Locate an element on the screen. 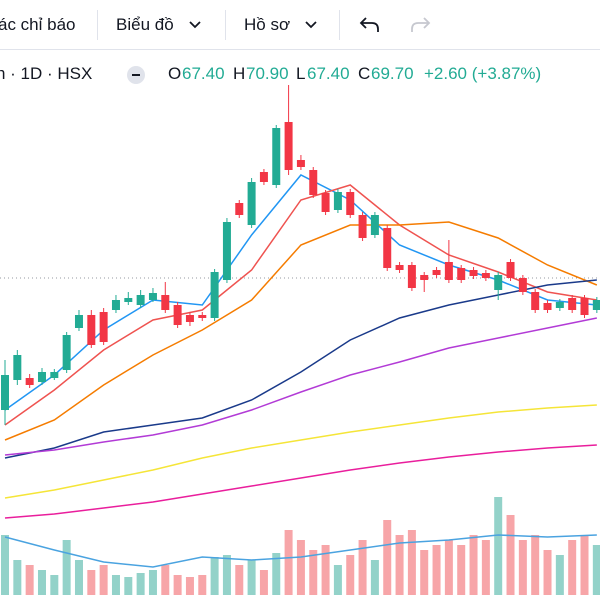 Image resolution: width=600 pixels, height=600 pixels. profile-menu: Hồ sơ is located at coordinates (267, 24).